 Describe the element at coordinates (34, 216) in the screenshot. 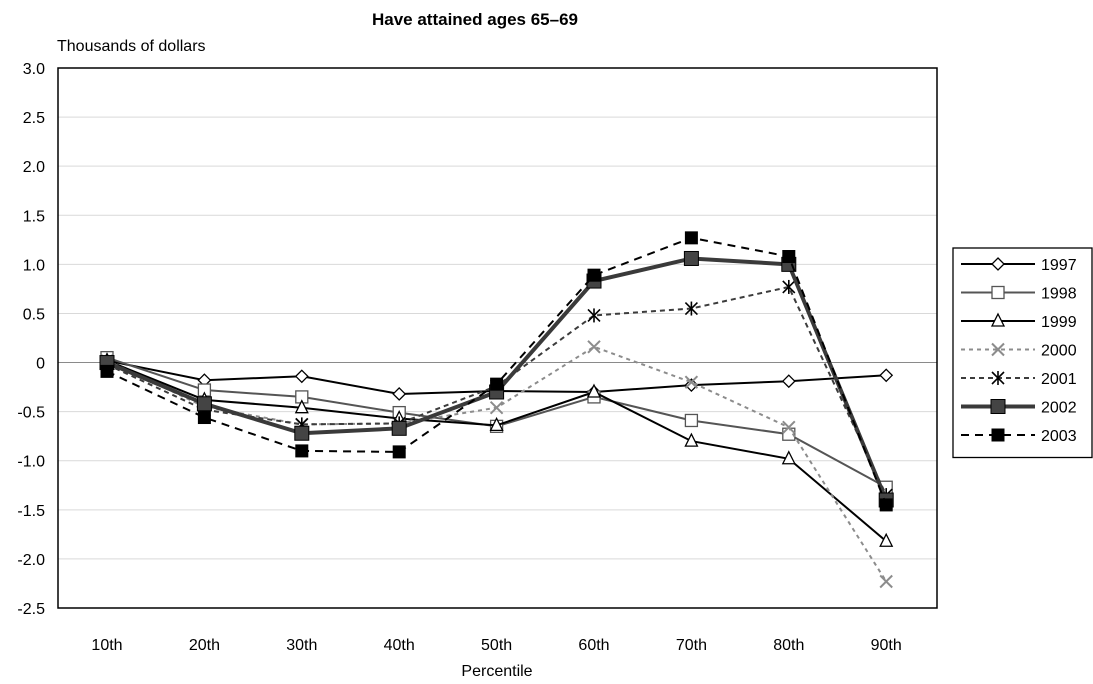

I see `y-tick-label: 1.5` at that location.